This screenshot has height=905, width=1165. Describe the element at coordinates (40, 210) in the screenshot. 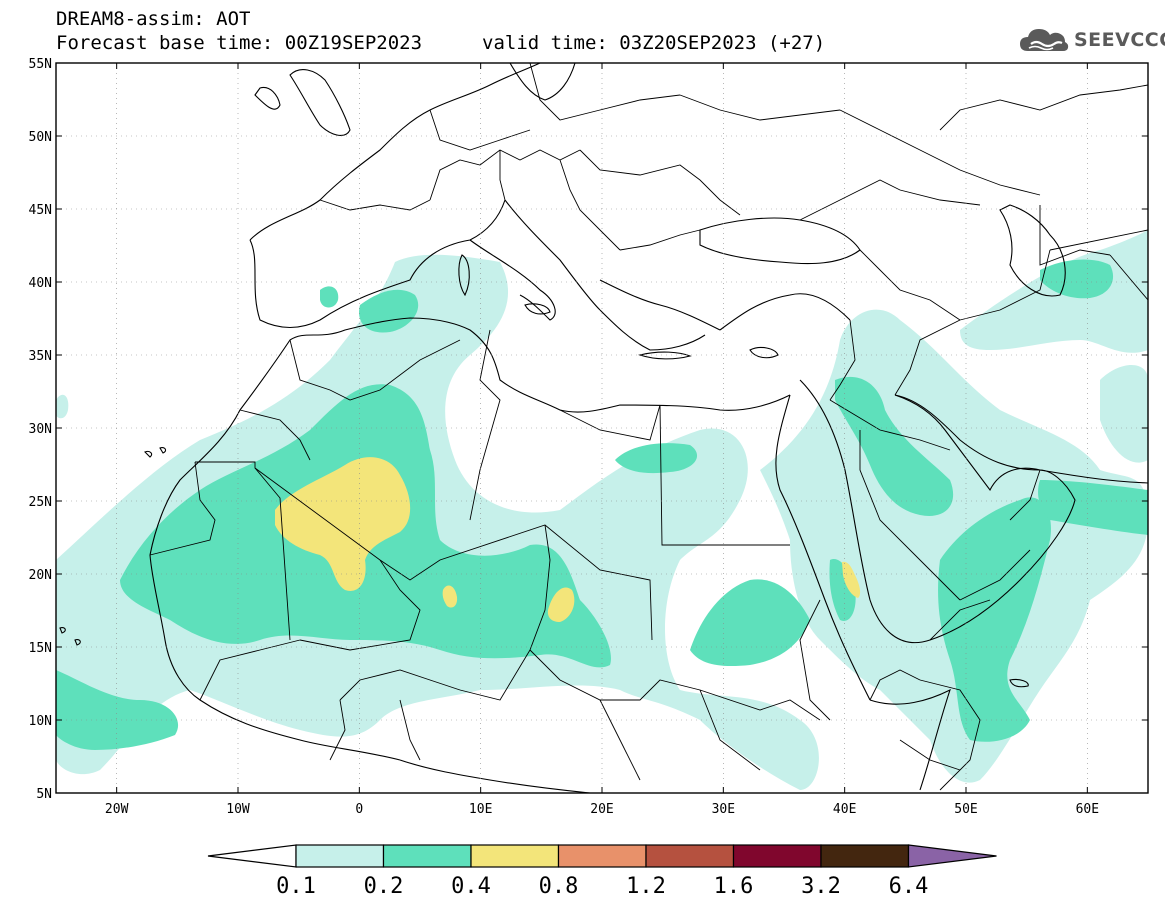

I see `lat-tick-label: 45N` at that location.